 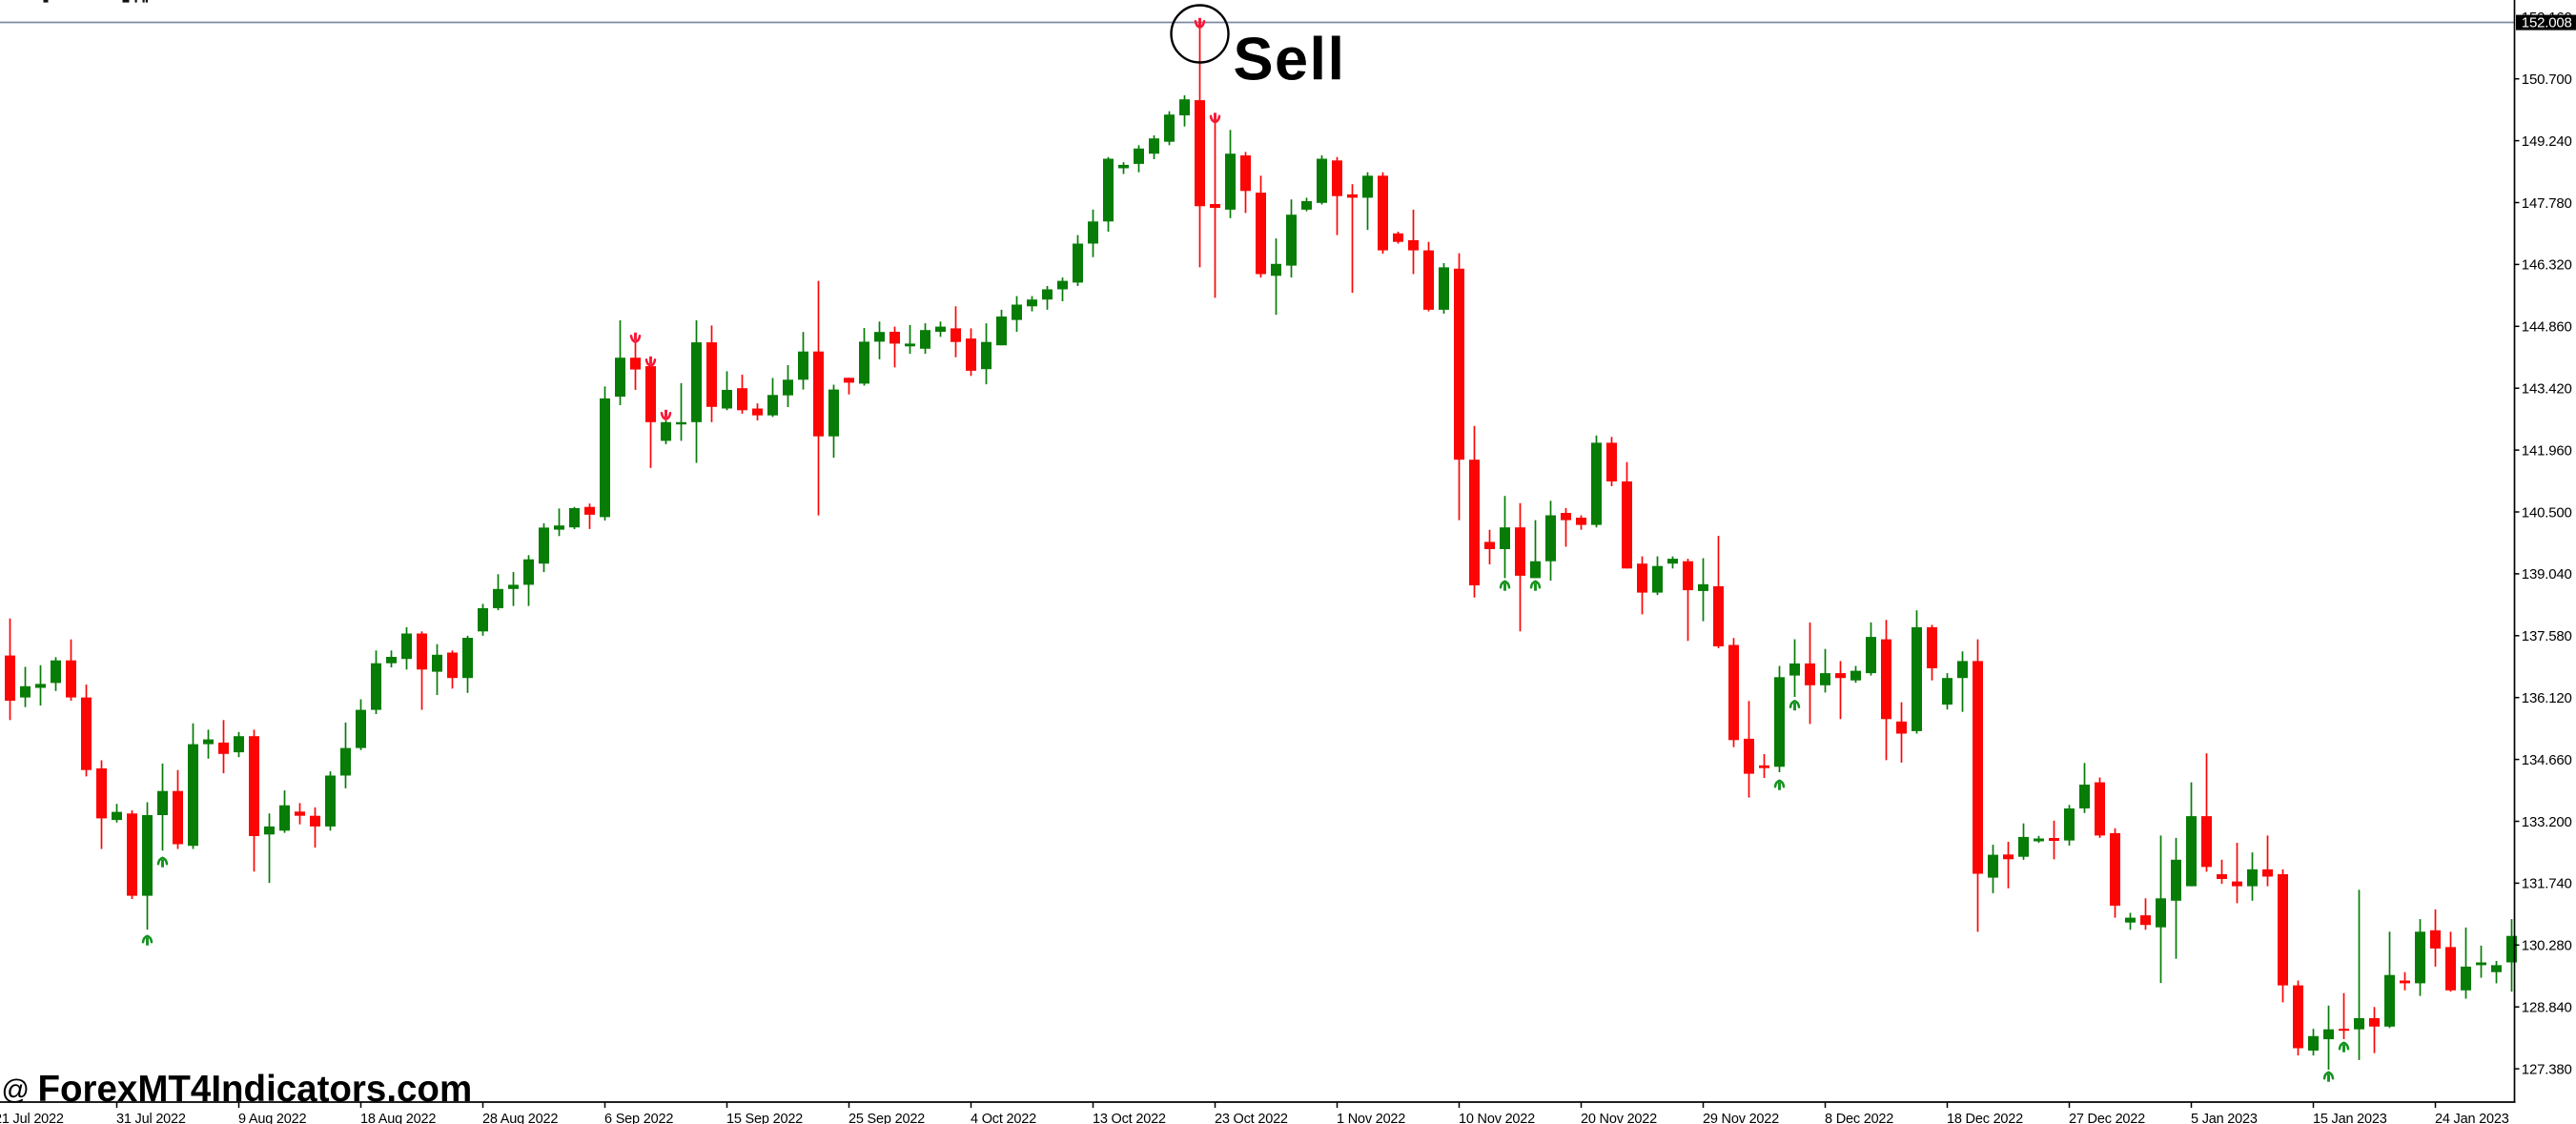 What do you see at coordinates (2547, 636) in the screenshot?
I see `svg-text: 137.580` at bounding box center [2547, 636].